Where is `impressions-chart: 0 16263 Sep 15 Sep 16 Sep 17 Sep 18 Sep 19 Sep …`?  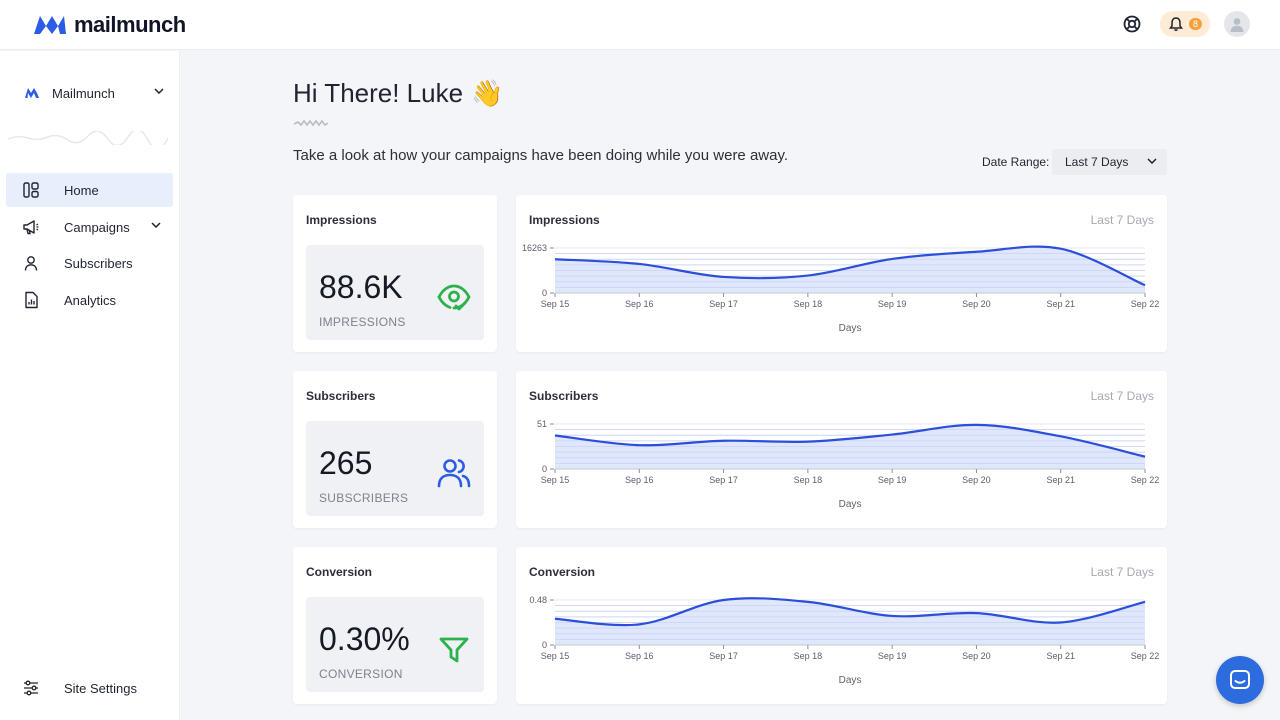 impressions-chart: 0 16263 Sep 15 Sep 16 Sep 17 Sep 18 Sep 19 Sep … is located at coordinates (841, 288).